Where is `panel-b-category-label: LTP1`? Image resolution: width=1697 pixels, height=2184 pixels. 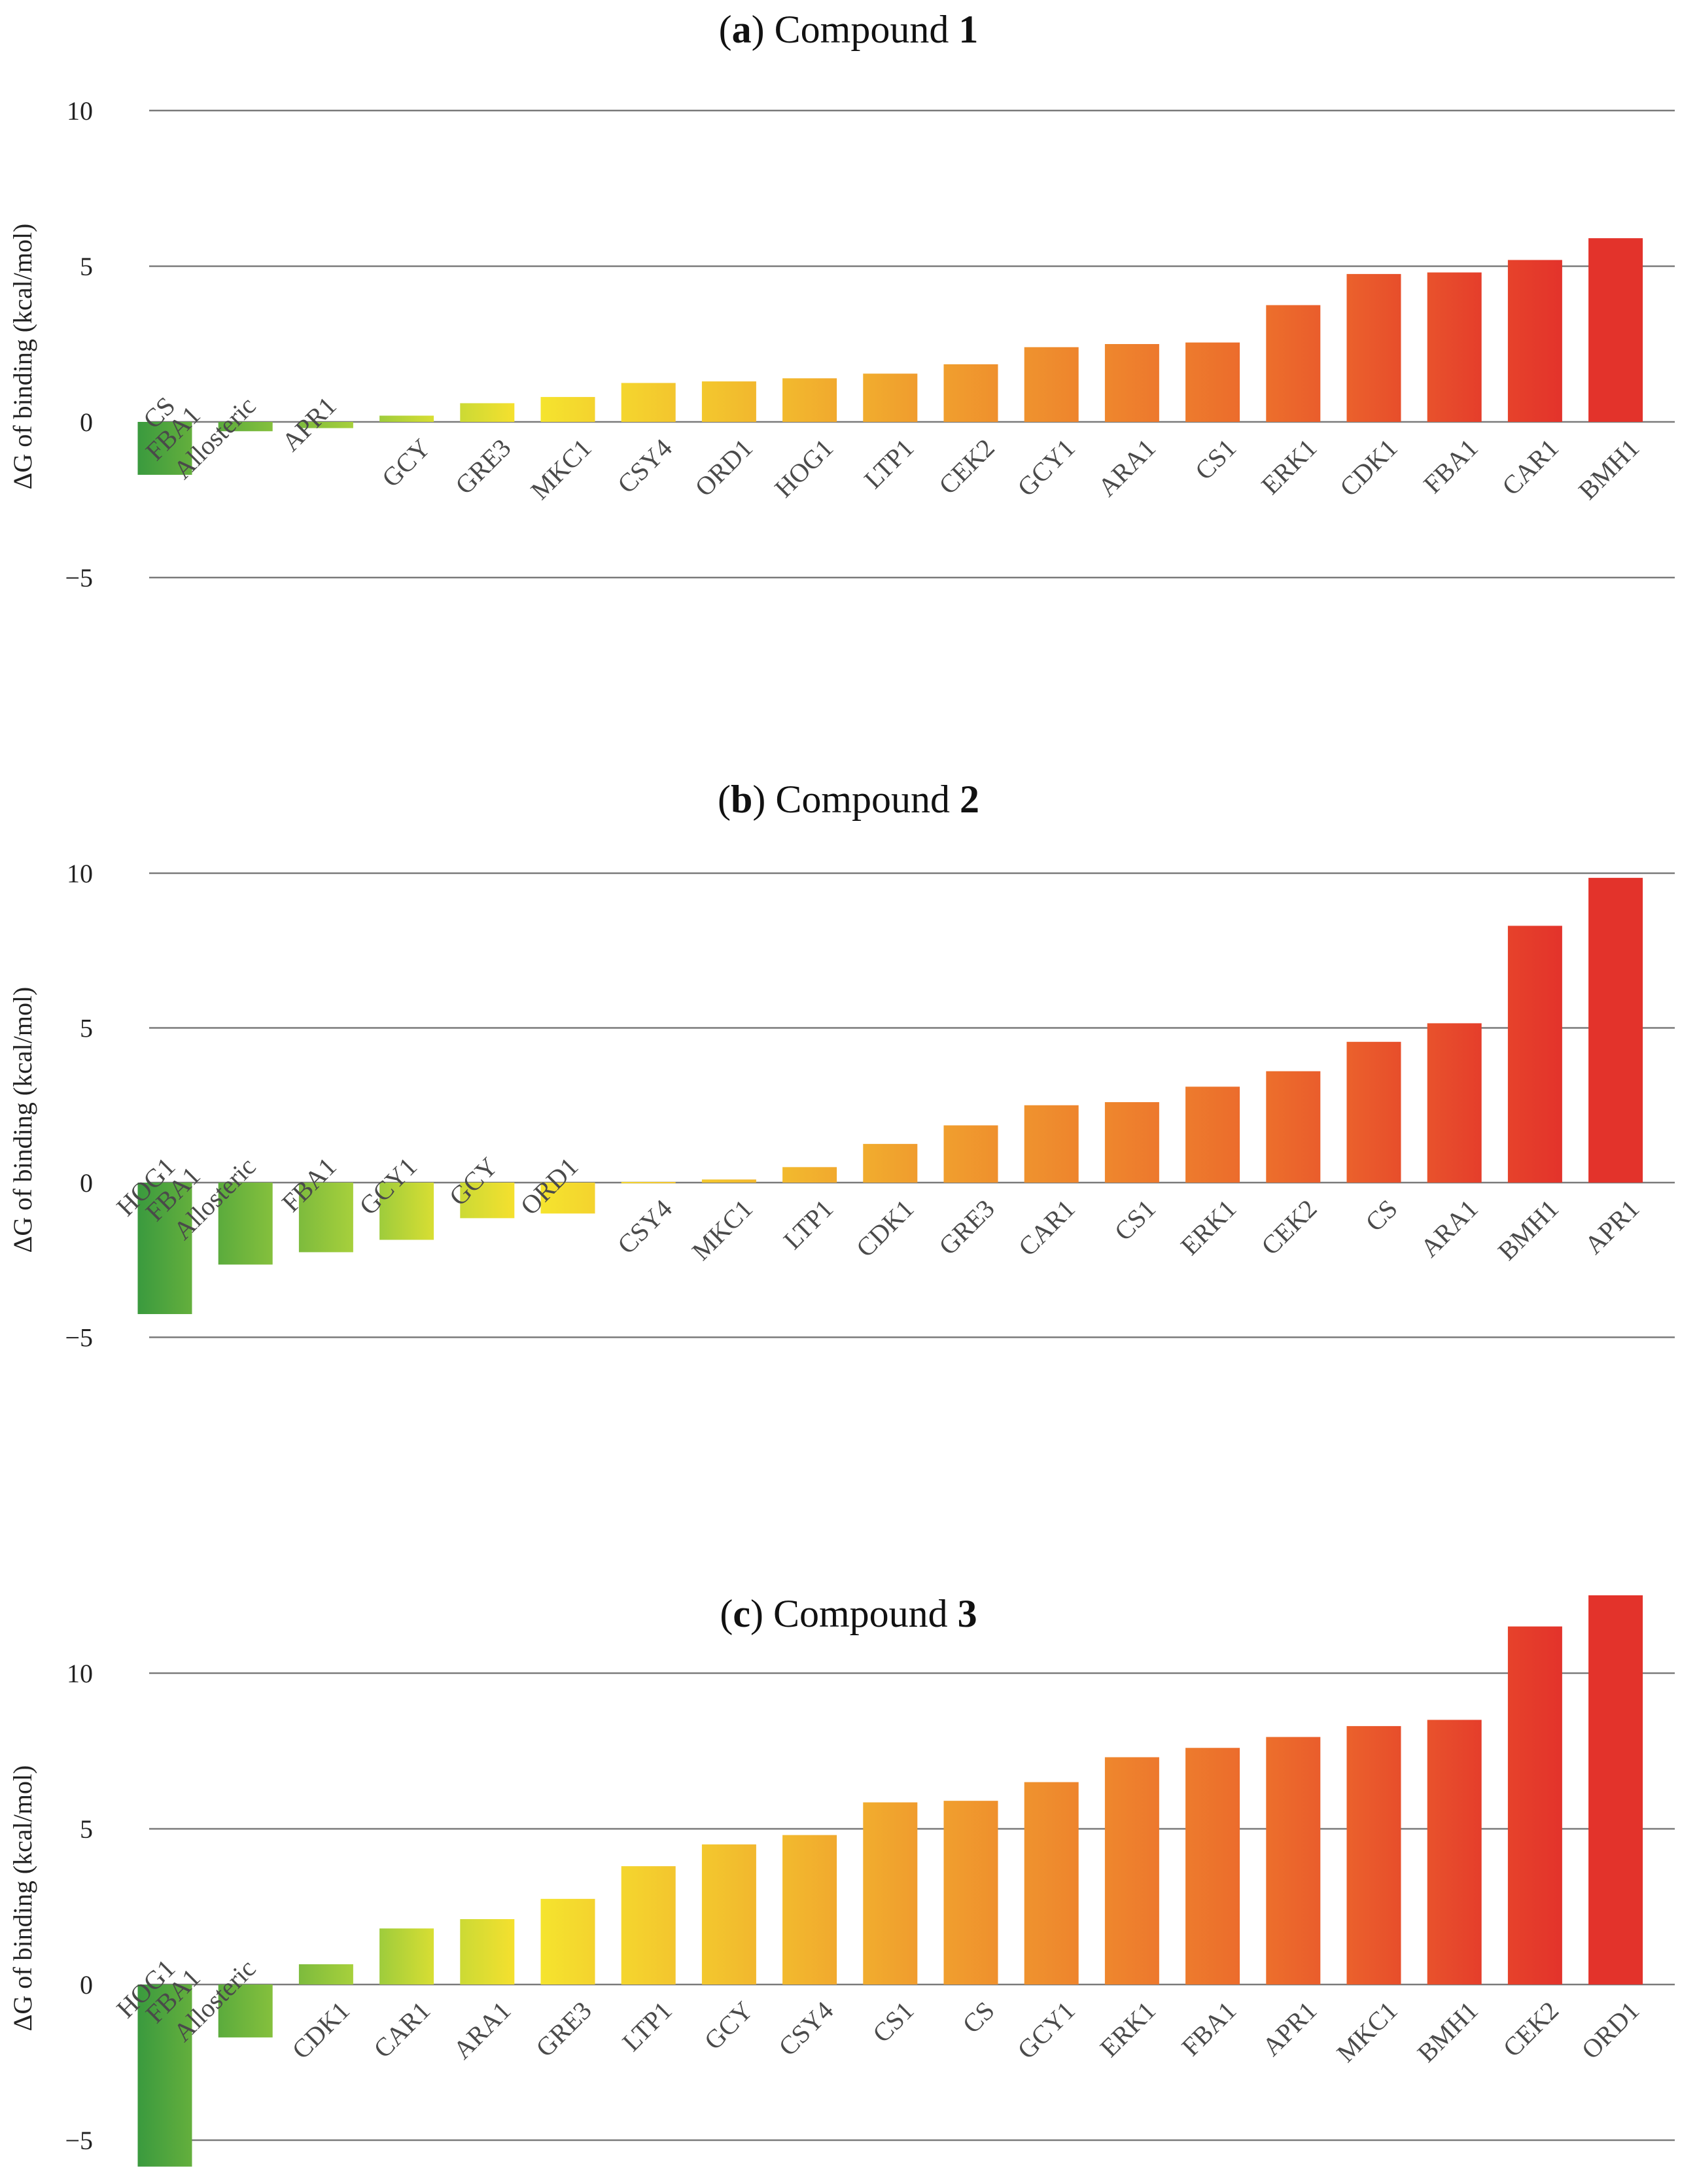
panel-b-category-label: LTP1 is located at coordinates (808, 1224).